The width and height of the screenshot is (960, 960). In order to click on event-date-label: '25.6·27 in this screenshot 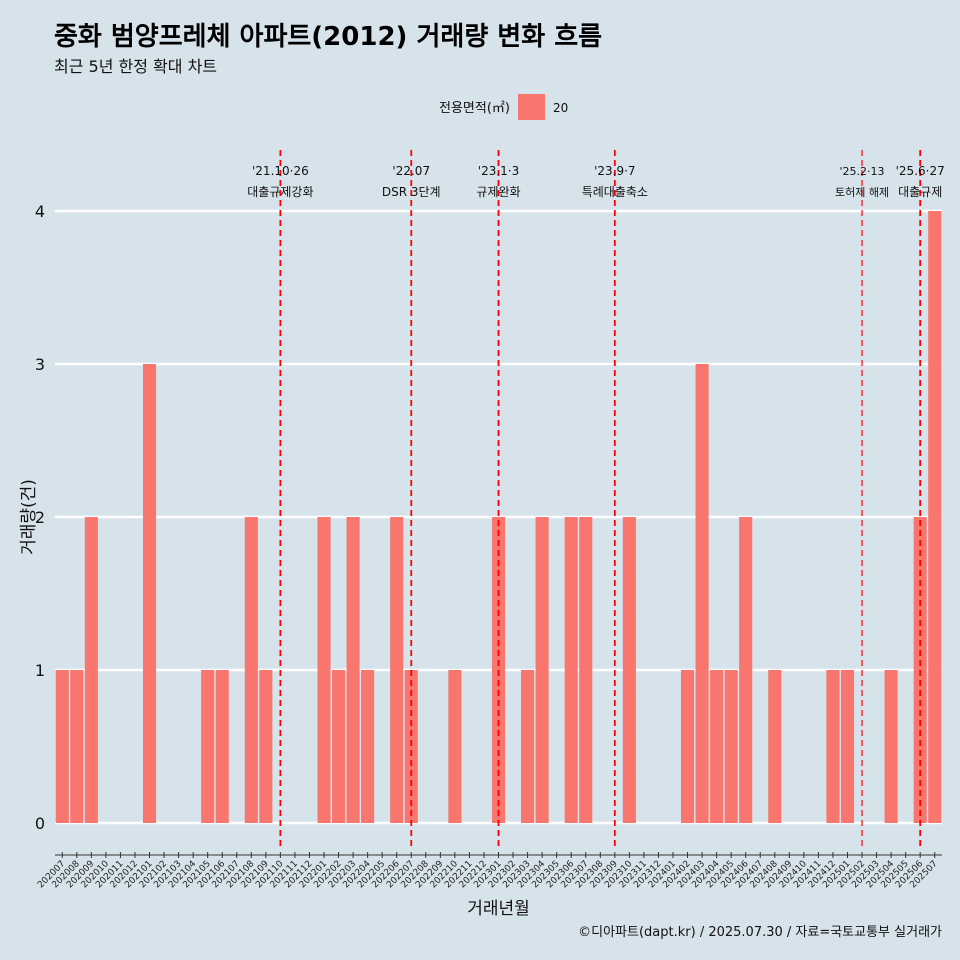, I will do `click(920, 171)`.